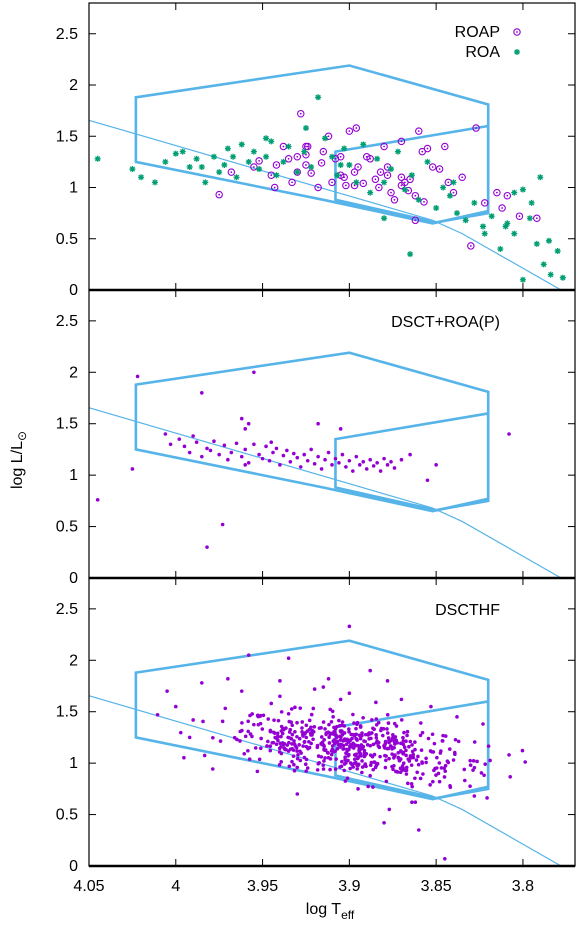 Image resolution: width=578 pixels, height=931 pixels. I want to click on y-tick-label: 1.5, so click(67, 712).